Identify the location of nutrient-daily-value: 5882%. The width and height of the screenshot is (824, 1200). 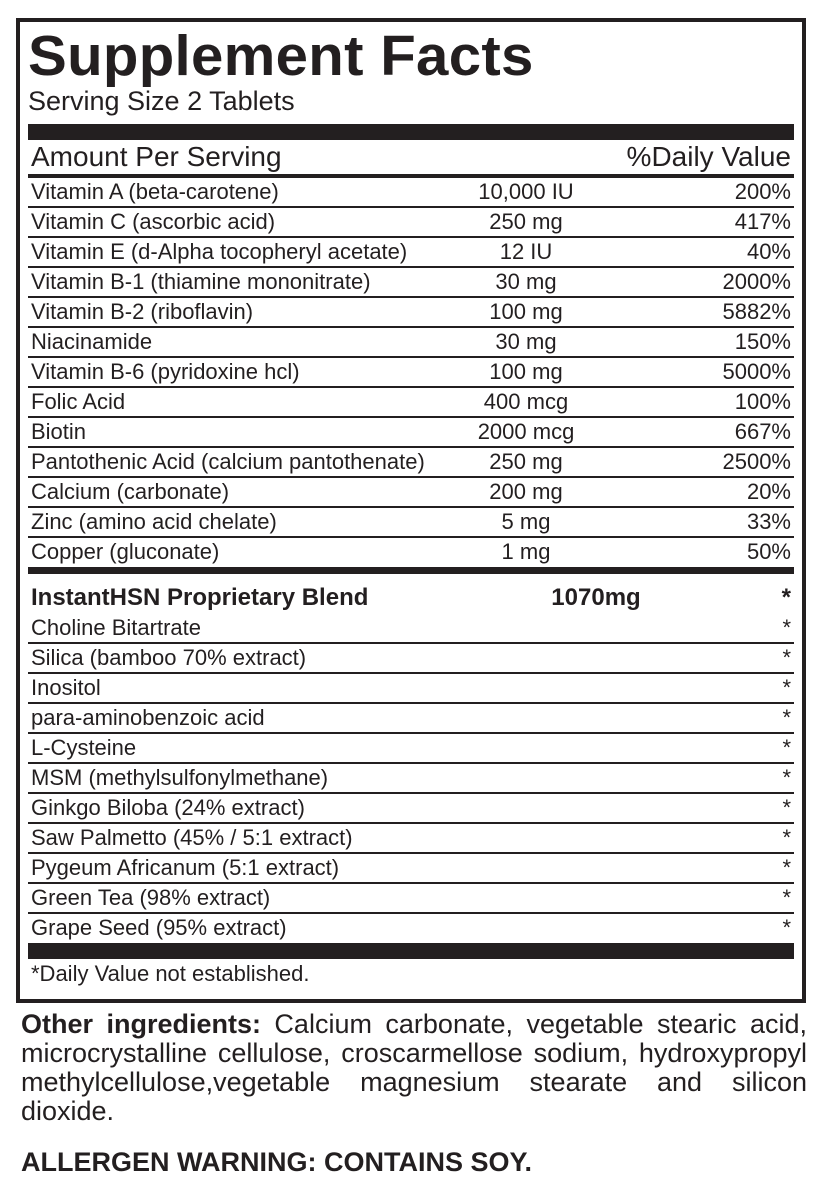
(756, 311).